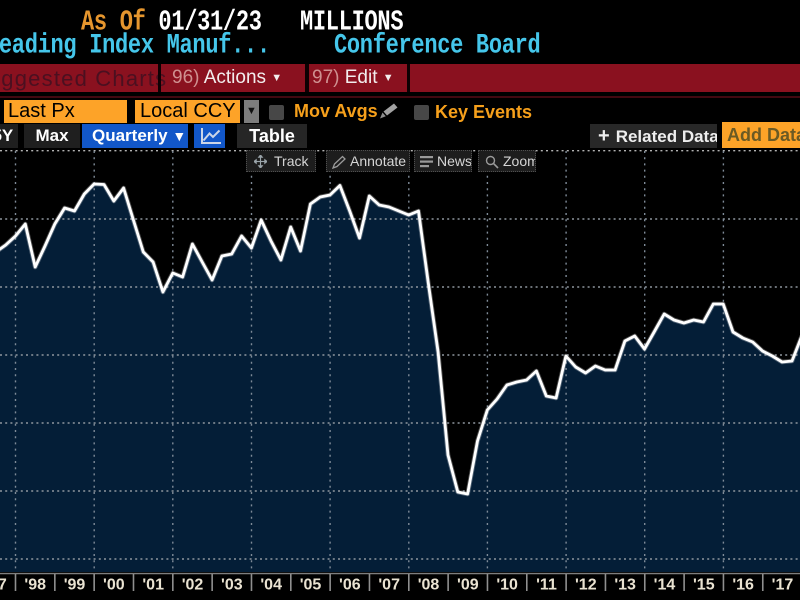 This screenshot has width=800, height=600. I want to click on svg-text: '16, so click(743, 585).